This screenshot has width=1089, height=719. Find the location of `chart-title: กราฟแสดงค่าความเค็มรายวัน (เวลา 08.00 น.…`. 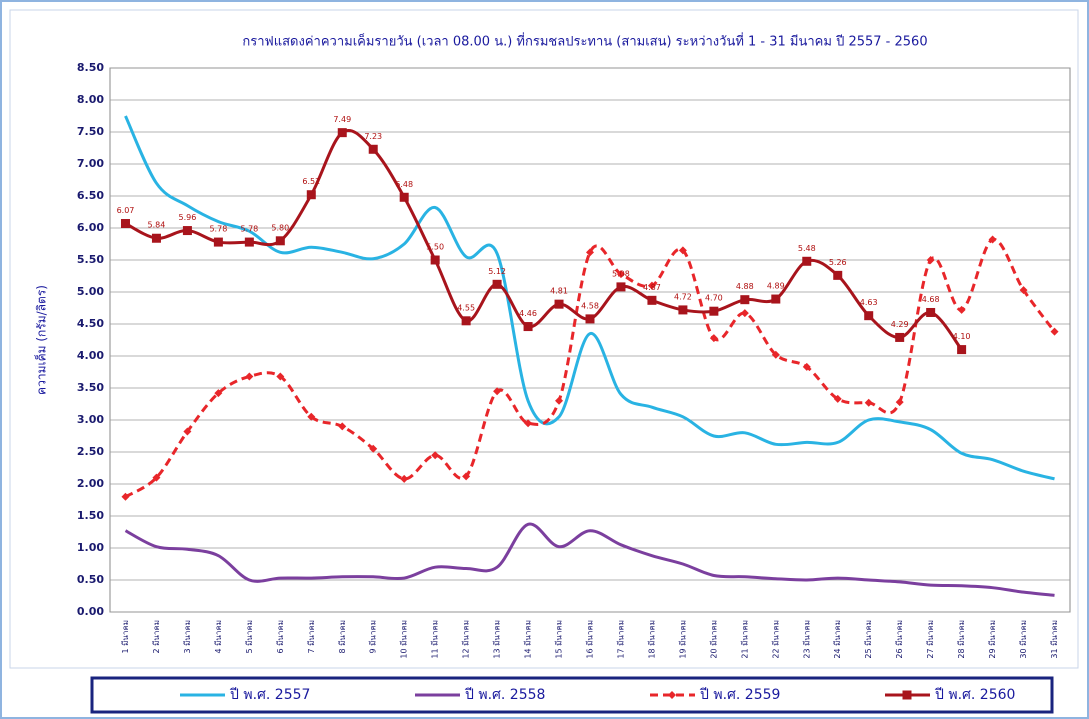

chart-title: กราฟแสดงค่าความเค็มรายวัน (เวลา 08.00 น.… is located at coordinates (584, 41).